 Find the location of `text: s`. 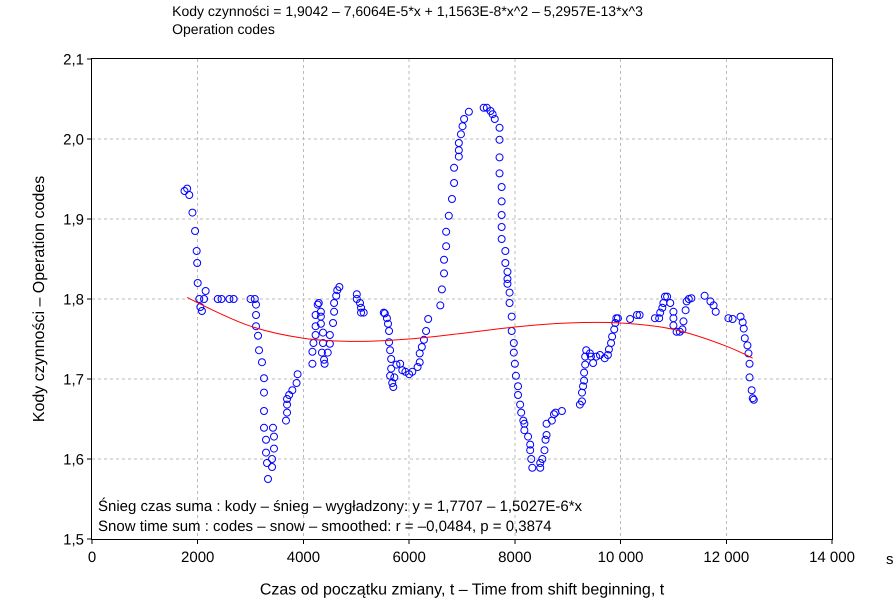

text: s is located at coordinates (890, 559).